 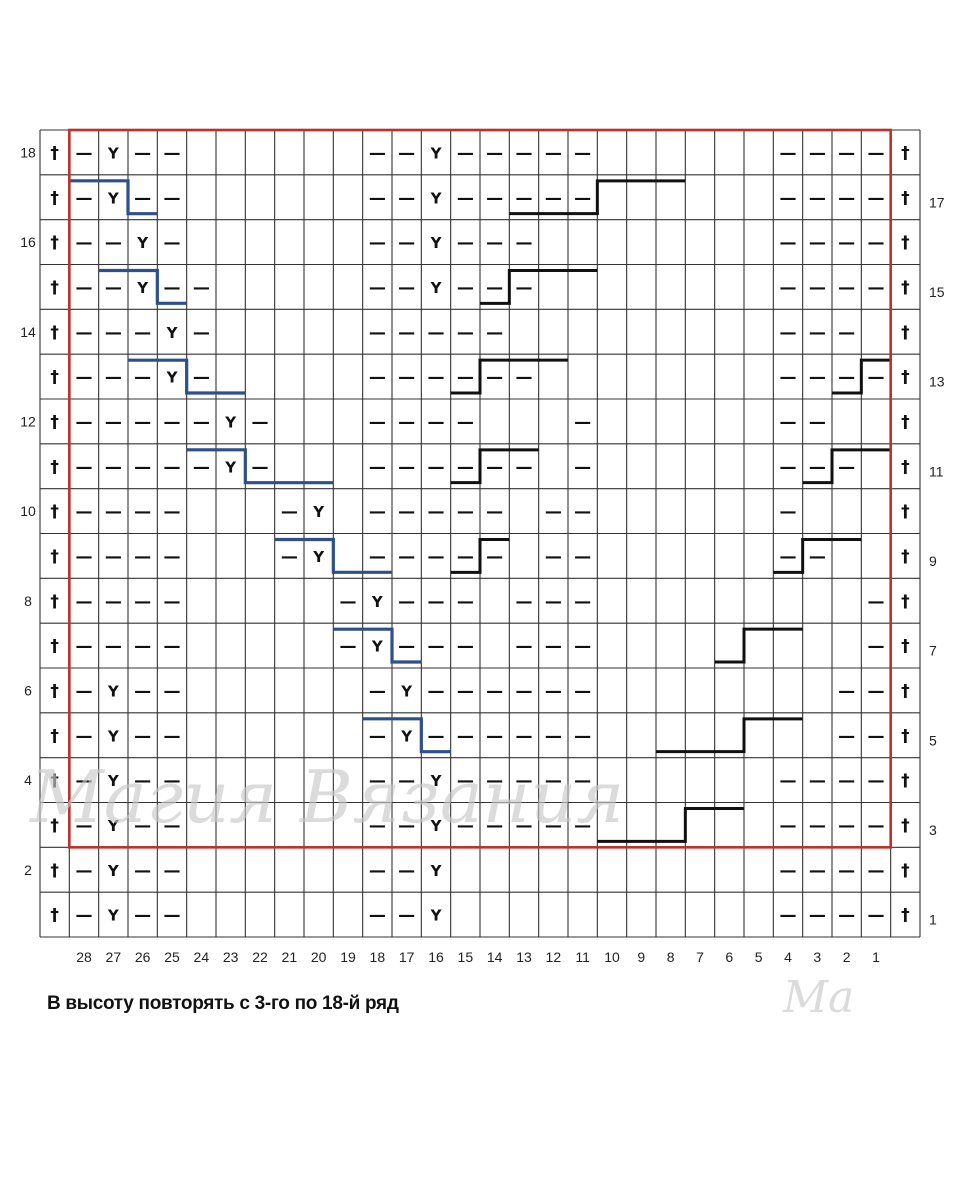 What do you see at coordinates (223, 1003) in the screenshot?
I see `chart-caption: В высоту повторять с 3-го по 18-й ряд` at bounding box center [223, 1003].